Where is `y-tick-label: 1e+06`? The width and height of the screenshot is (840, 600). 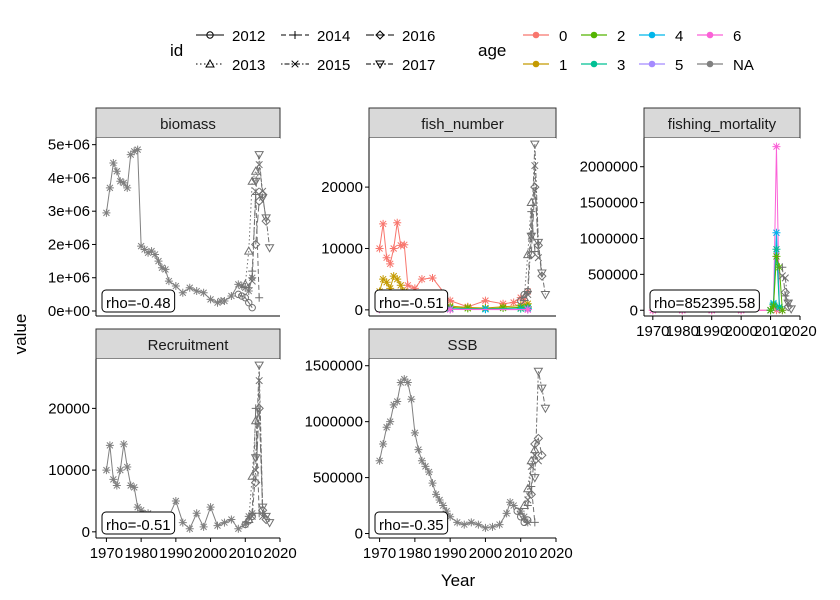
y-tick-label: 1e+06 is located at coordinates (69, 278).